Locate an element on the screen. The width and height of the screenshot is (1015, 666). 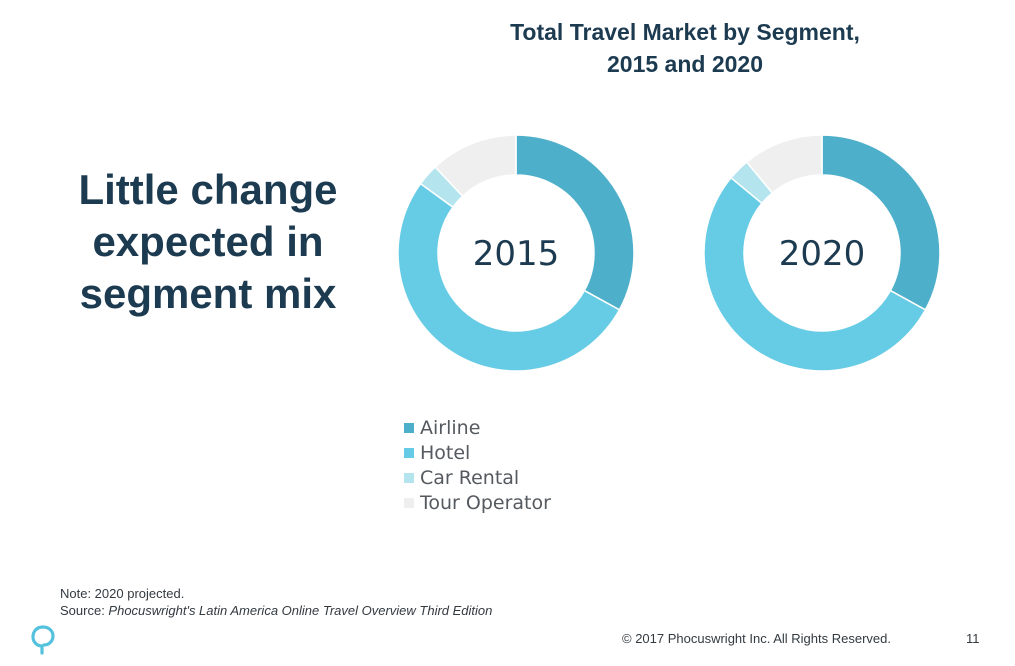
headline-line-2: expected in is located at coordinates (208, 241).